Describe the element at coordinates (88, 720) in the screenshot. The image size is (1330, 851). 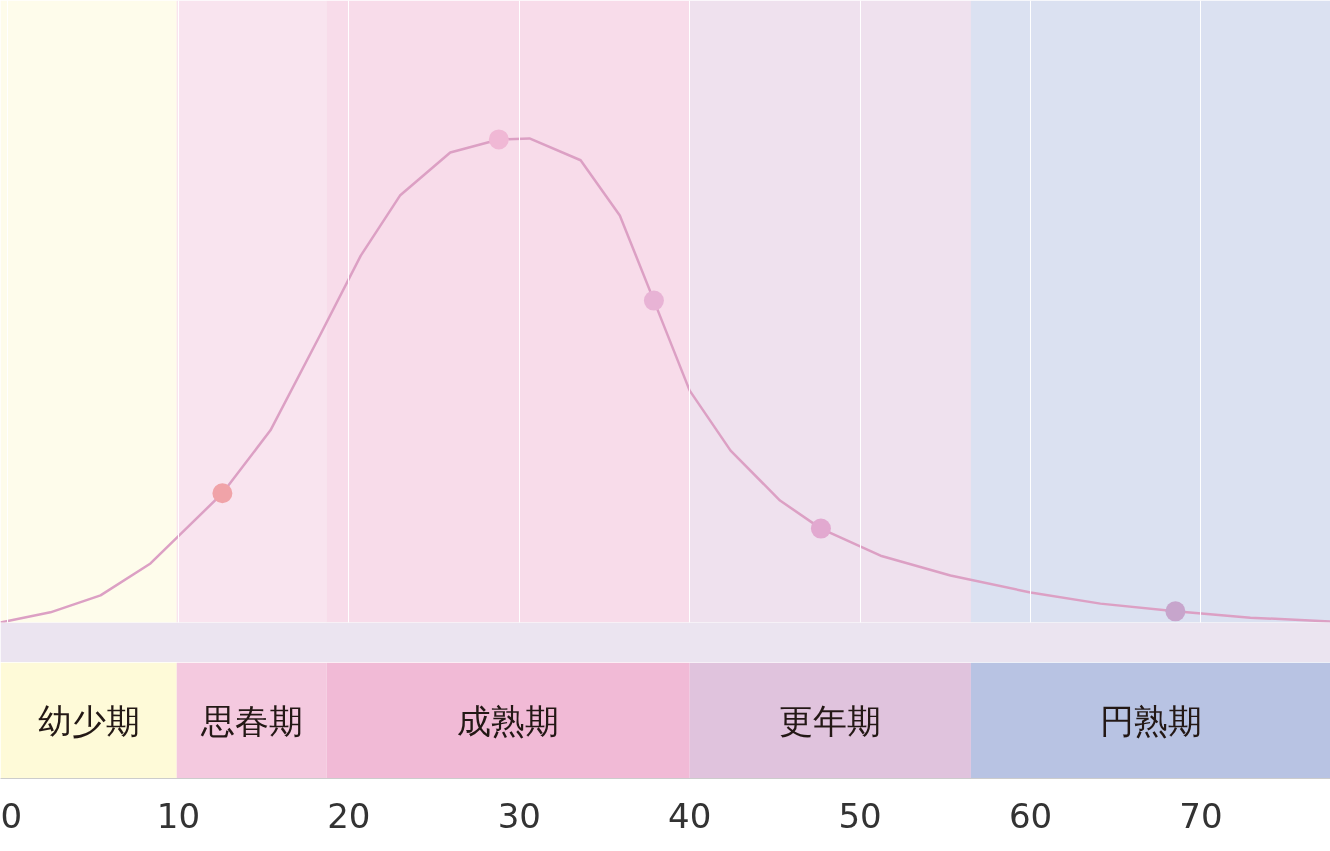
I see `band-label: 幼少期` at that location.